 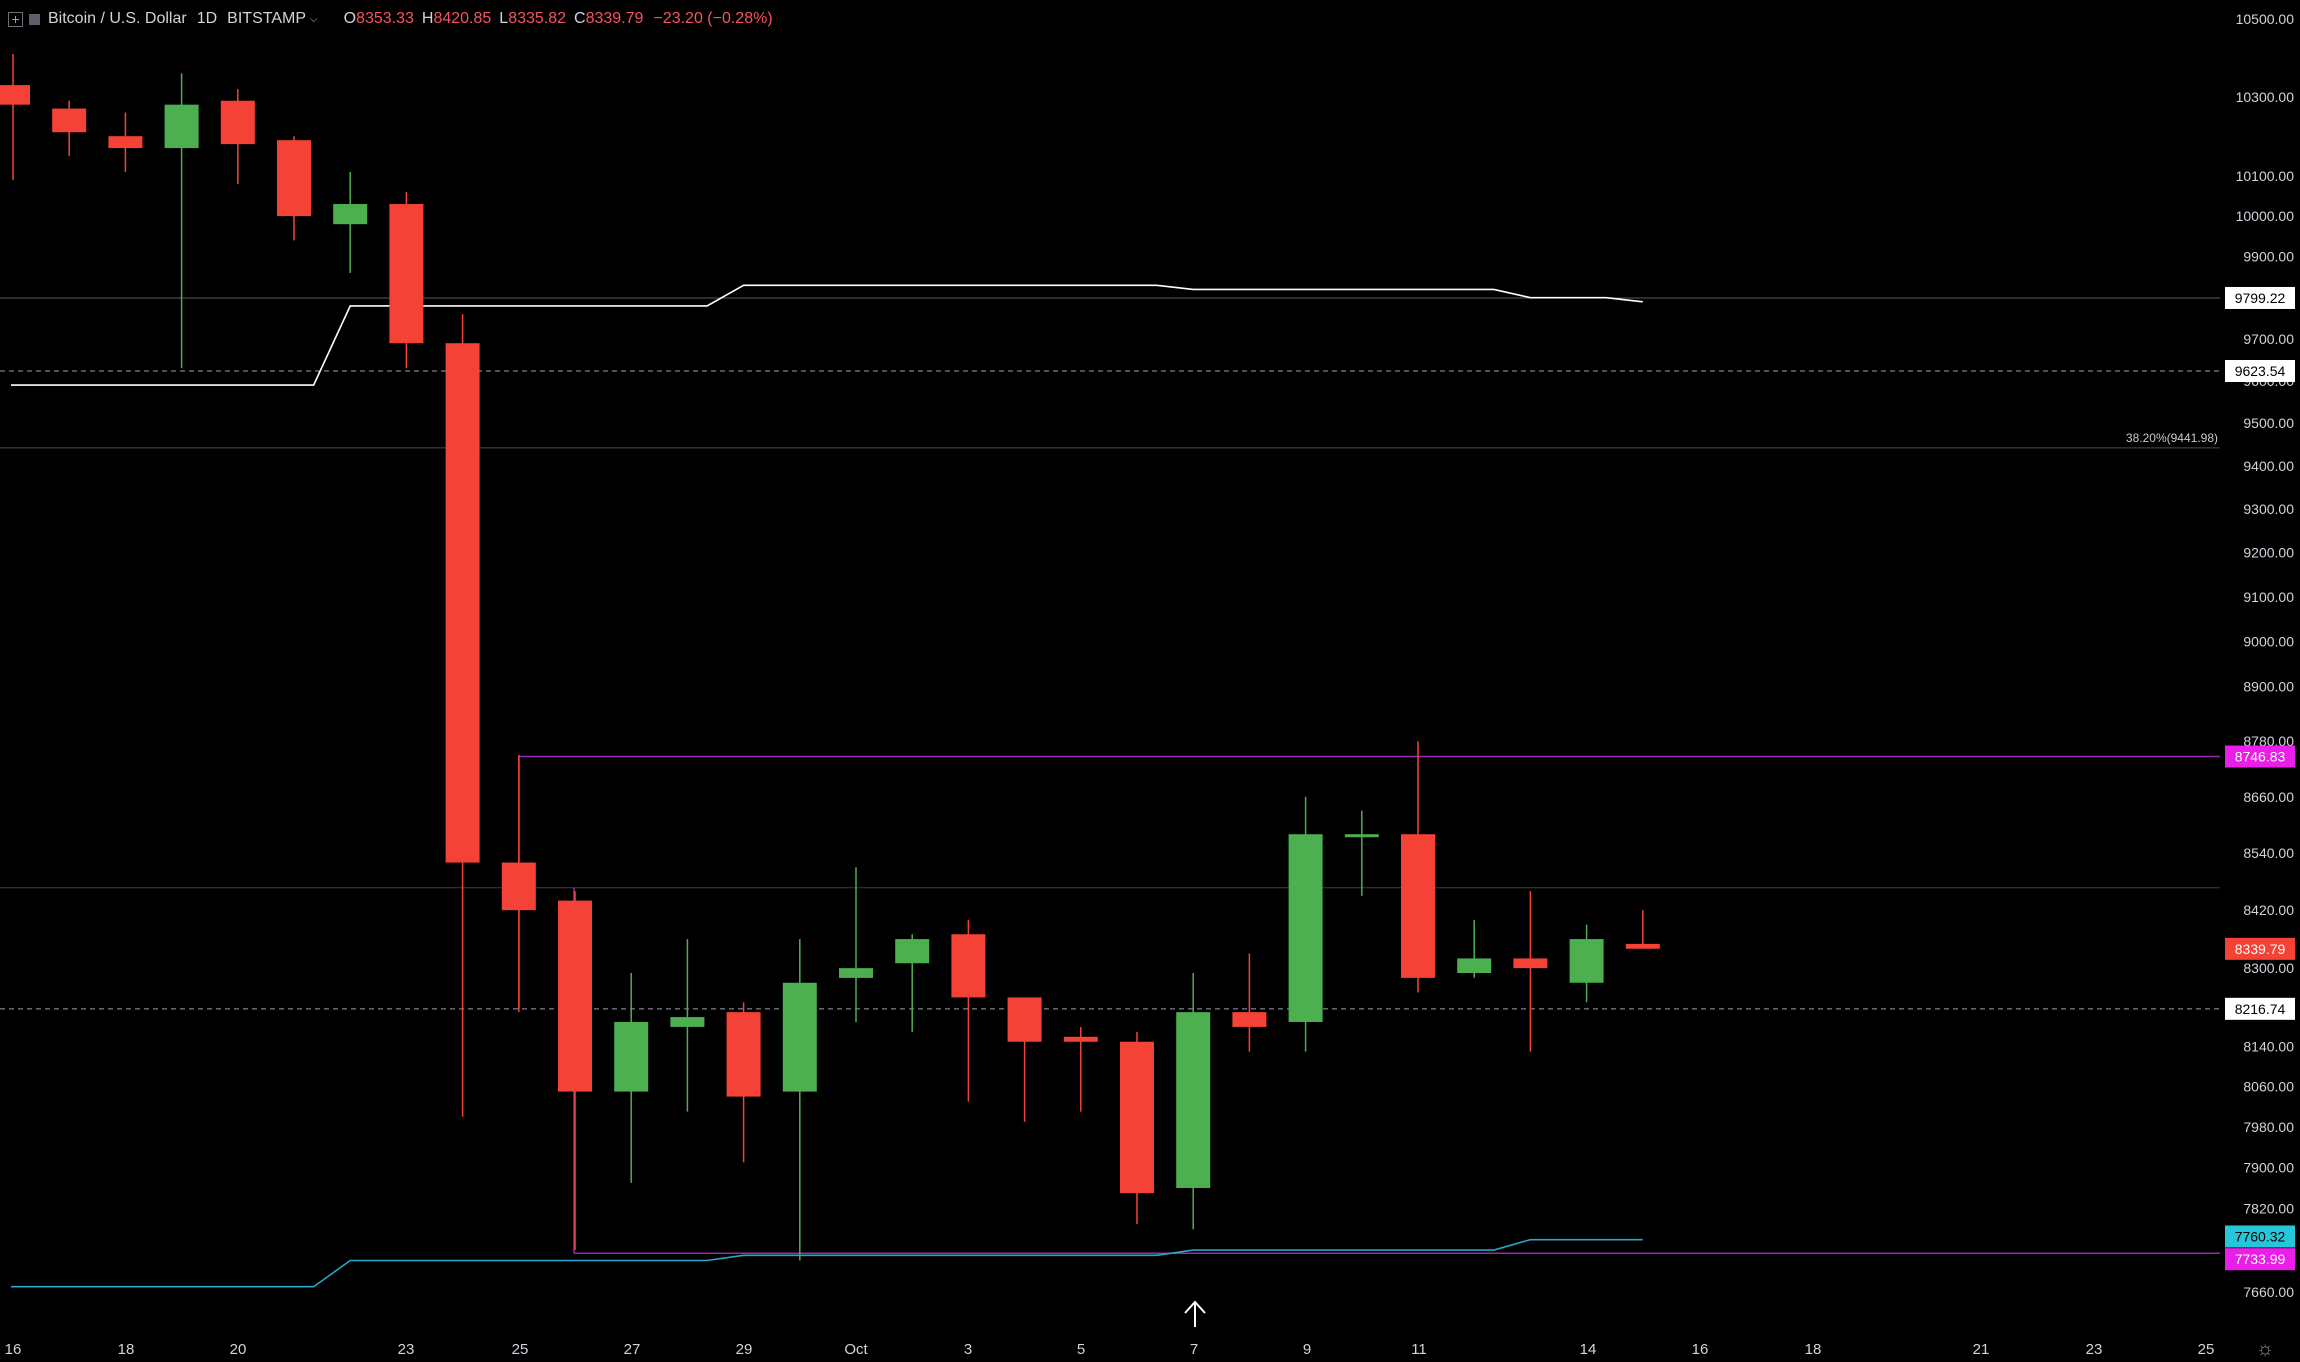 I want to click on price-label-upper: 9799.22, so click(x=2260, y=298).